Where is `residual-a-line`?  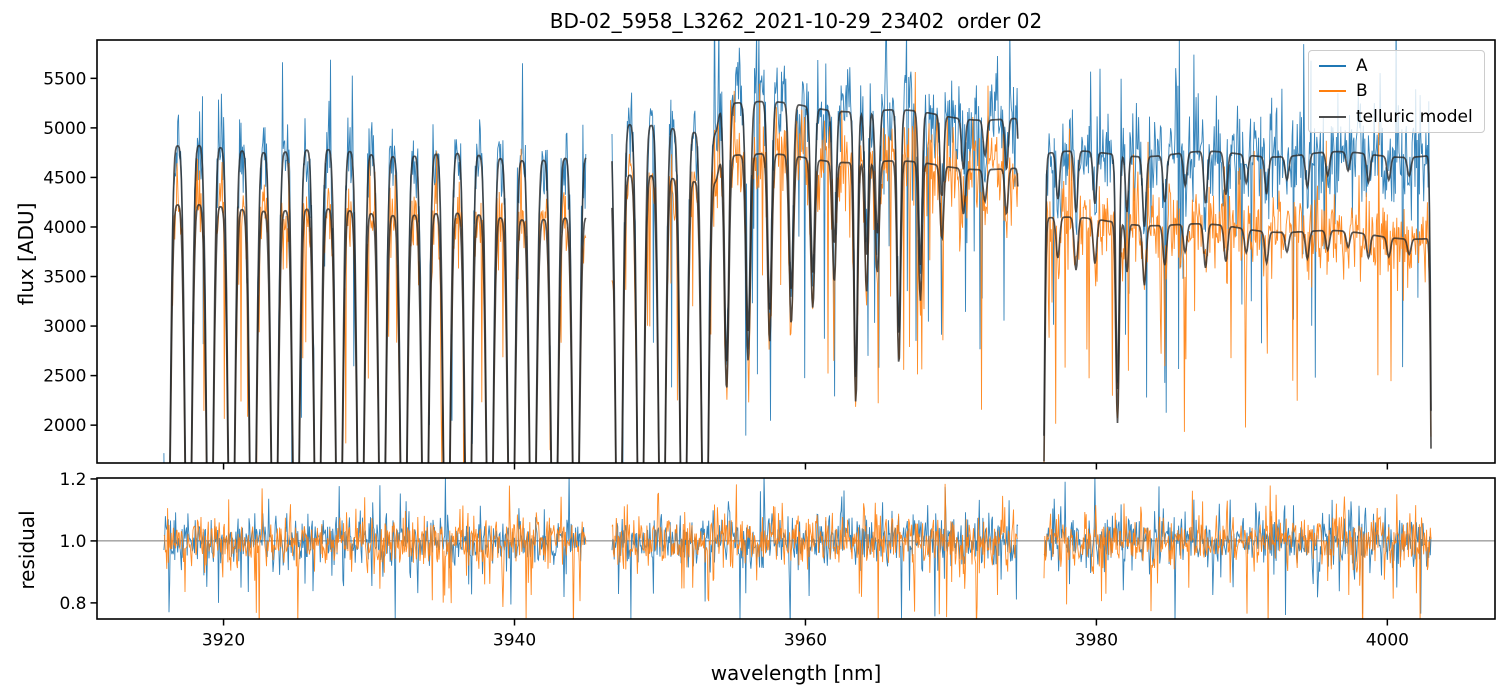 residual-a-line is located at coordinates (815, 548).